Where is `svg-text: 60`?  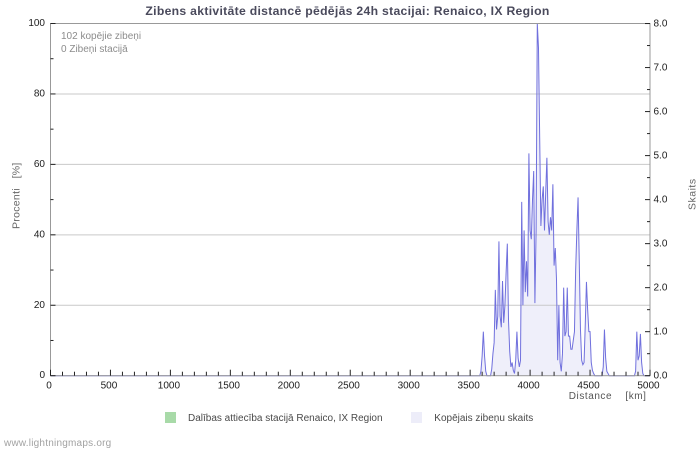
svg-text: 60 is located at coordinates (40, 164).